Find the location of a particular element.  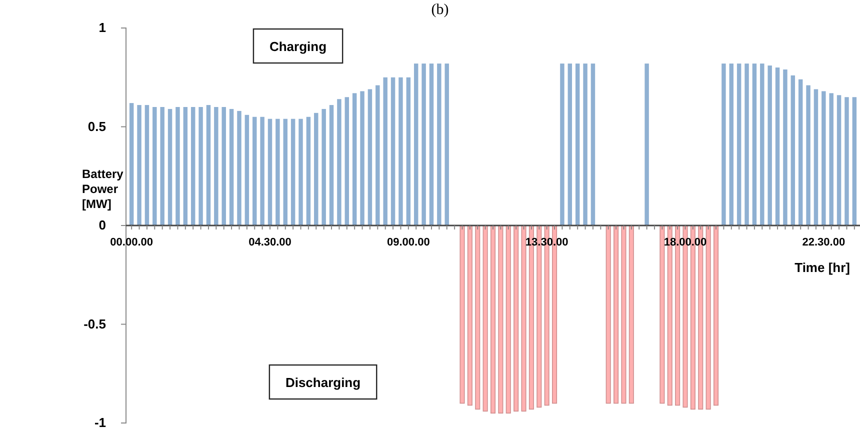

y-axis-title: Battery Power [MW] is located at coordinates (103, 189).